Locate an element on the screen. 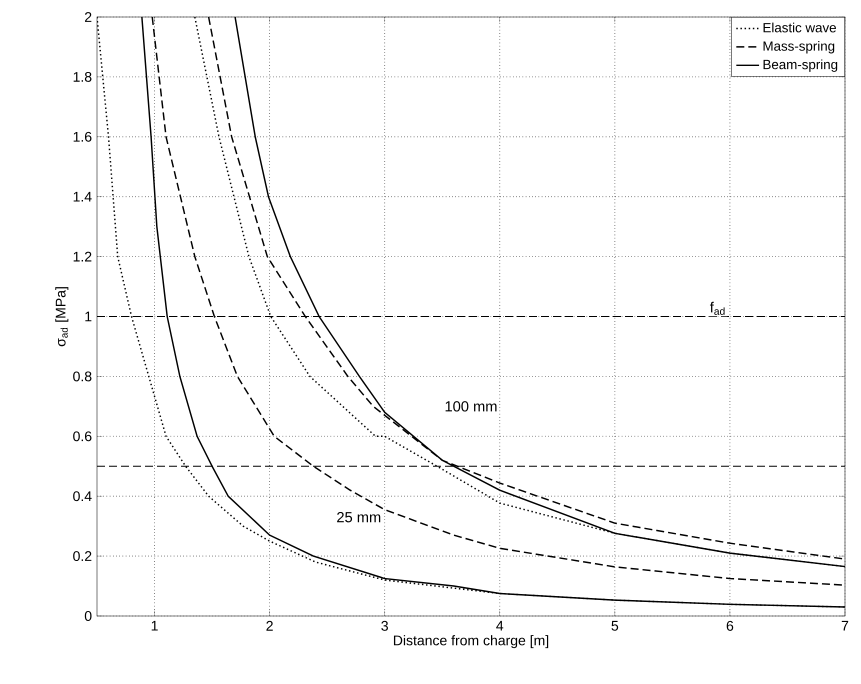 The width and height of the screenshot is (861, 684). y-tick-label: 0.8 is located at coordinates (82, 376).